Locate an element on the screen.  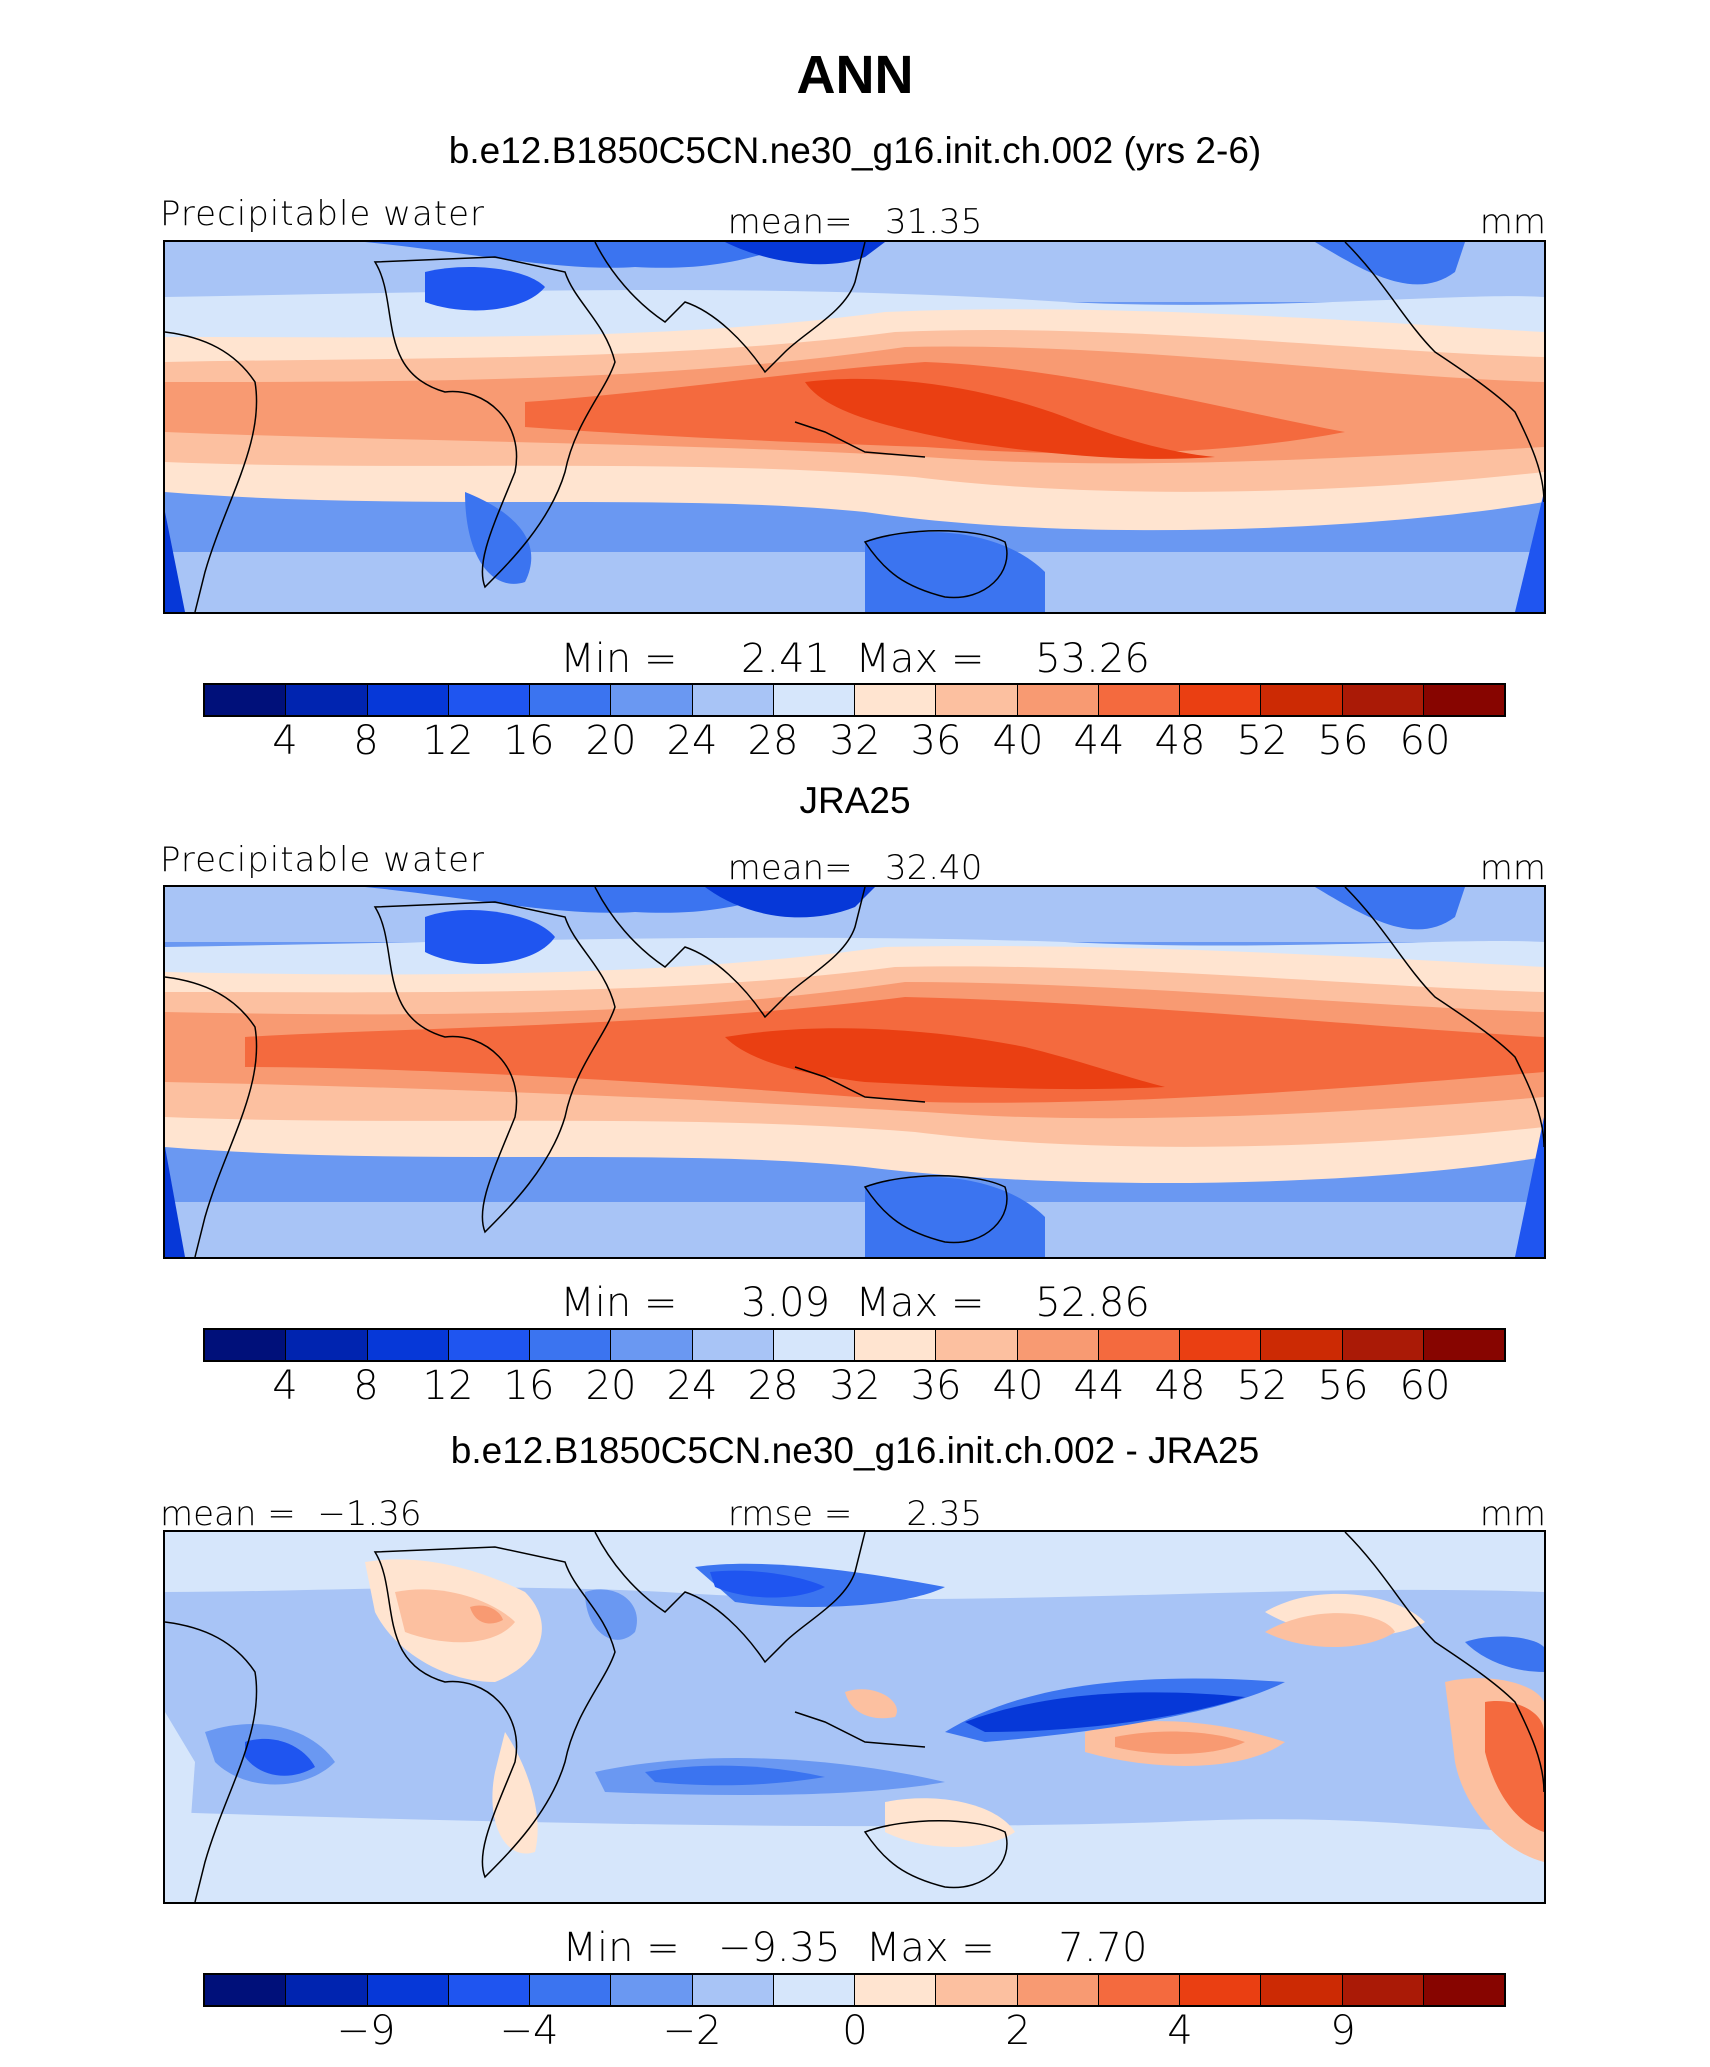
panel-1-precip-field is located at coordinates (854, 427).